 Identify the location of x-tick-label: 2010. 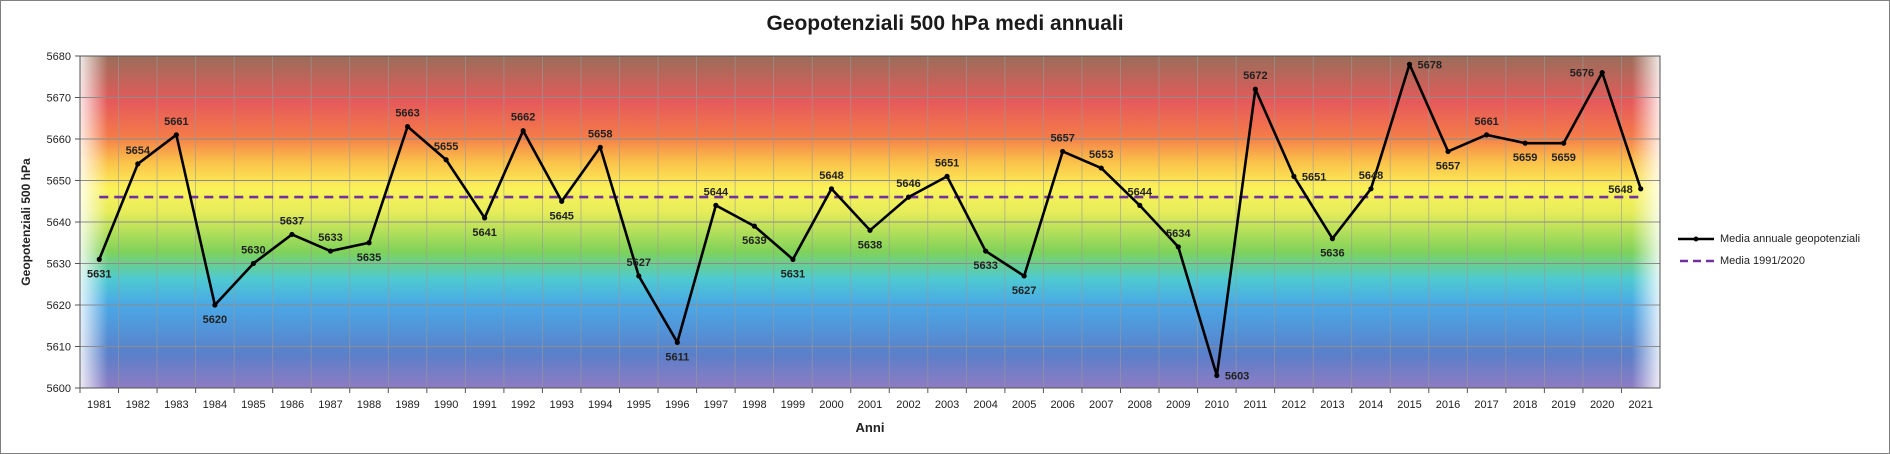
(1217, 405).